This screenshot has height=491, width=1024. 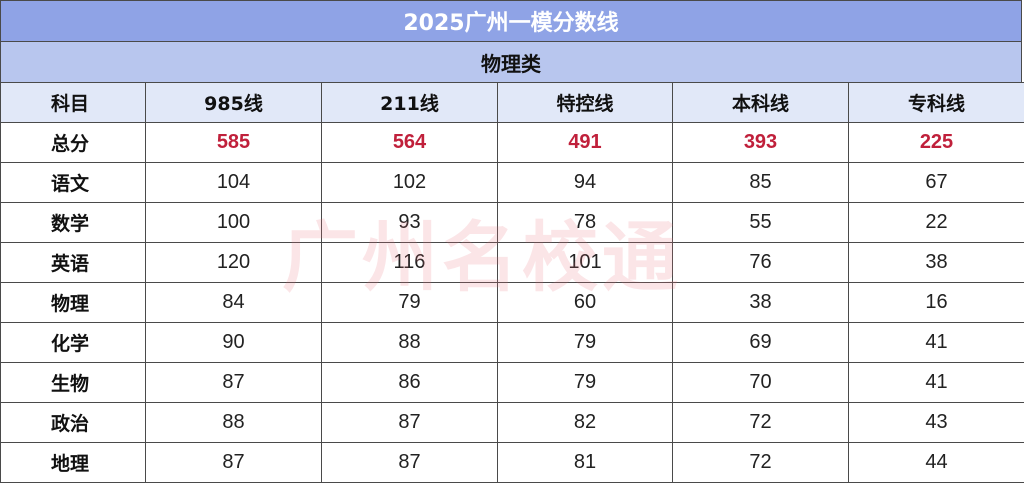 I want to click on table-row: 物理 84 79 60 38 16, so click(x=512, y=302).